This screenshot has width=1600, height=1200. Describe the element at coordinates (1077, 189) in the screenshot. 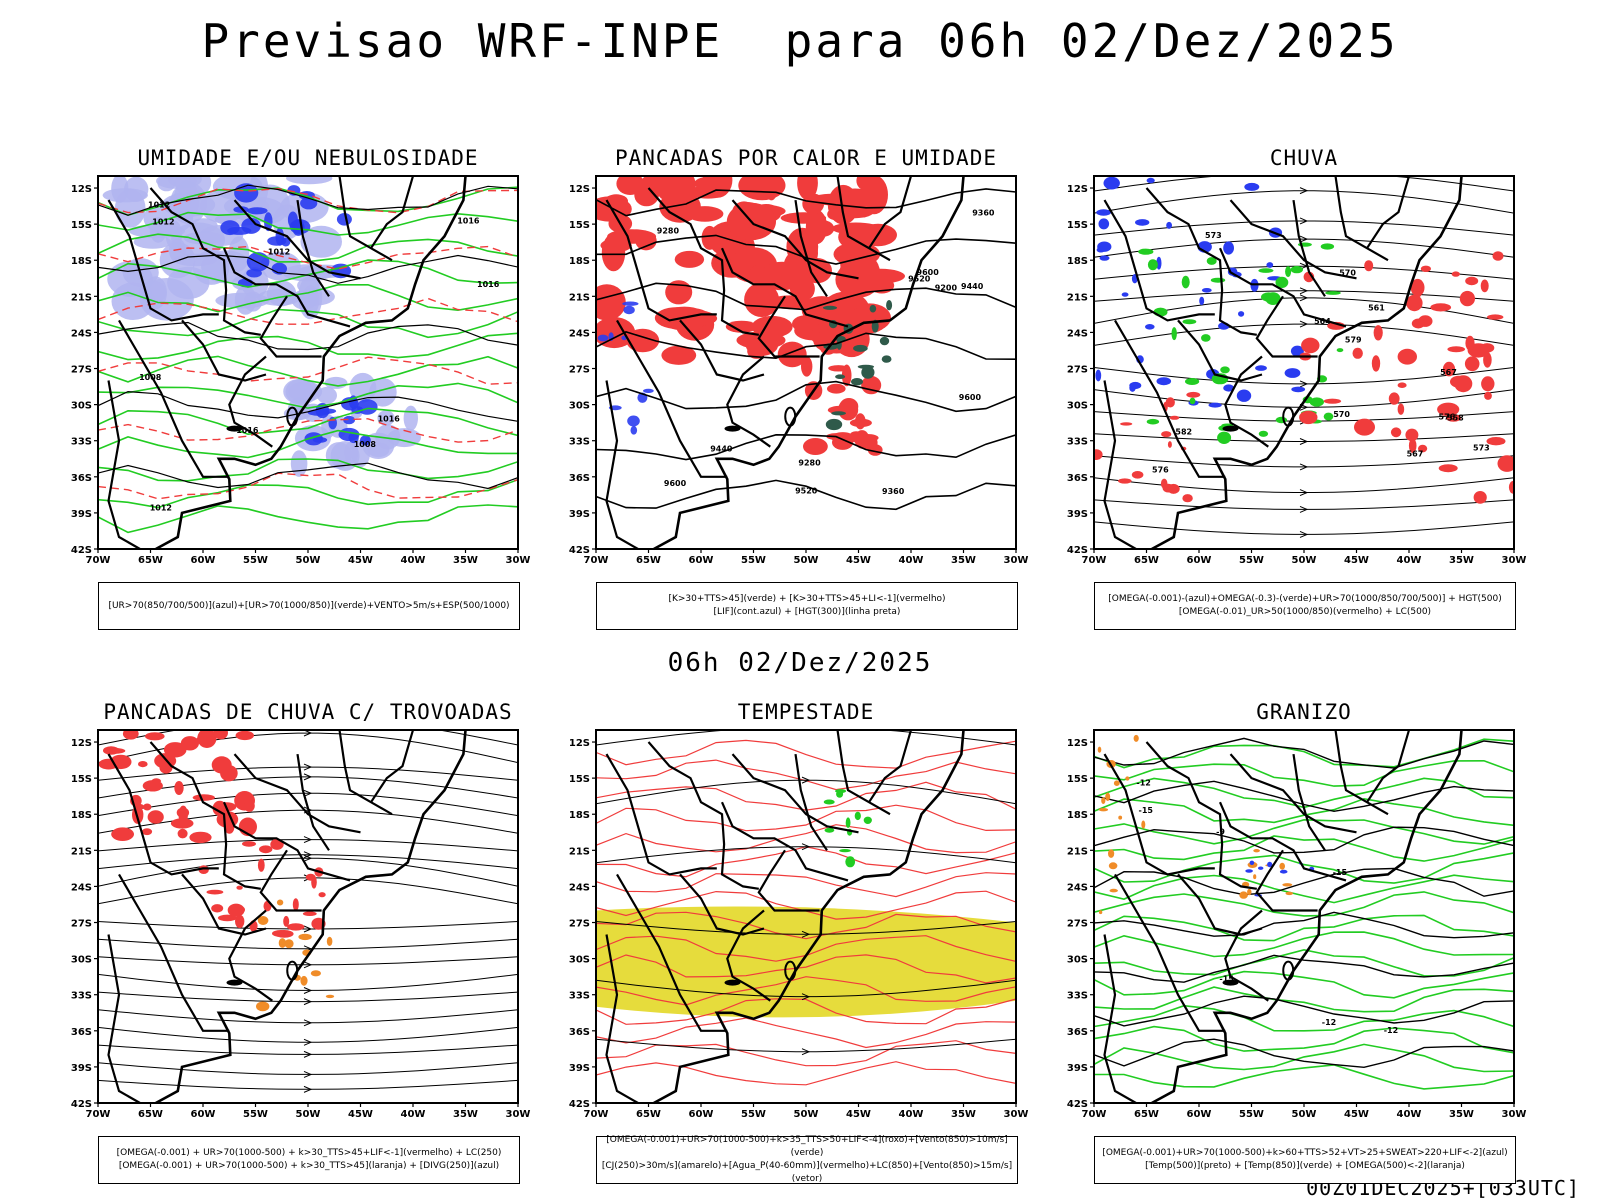

I see `lat-tick-label: 12S` at that location.